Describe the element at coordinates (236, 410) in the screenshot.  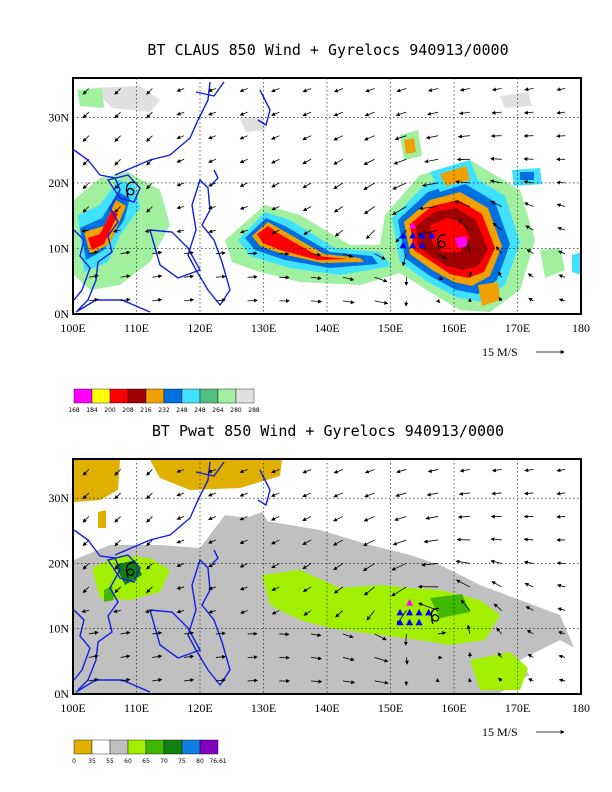
I see `colorbar-label: 280` at that location.